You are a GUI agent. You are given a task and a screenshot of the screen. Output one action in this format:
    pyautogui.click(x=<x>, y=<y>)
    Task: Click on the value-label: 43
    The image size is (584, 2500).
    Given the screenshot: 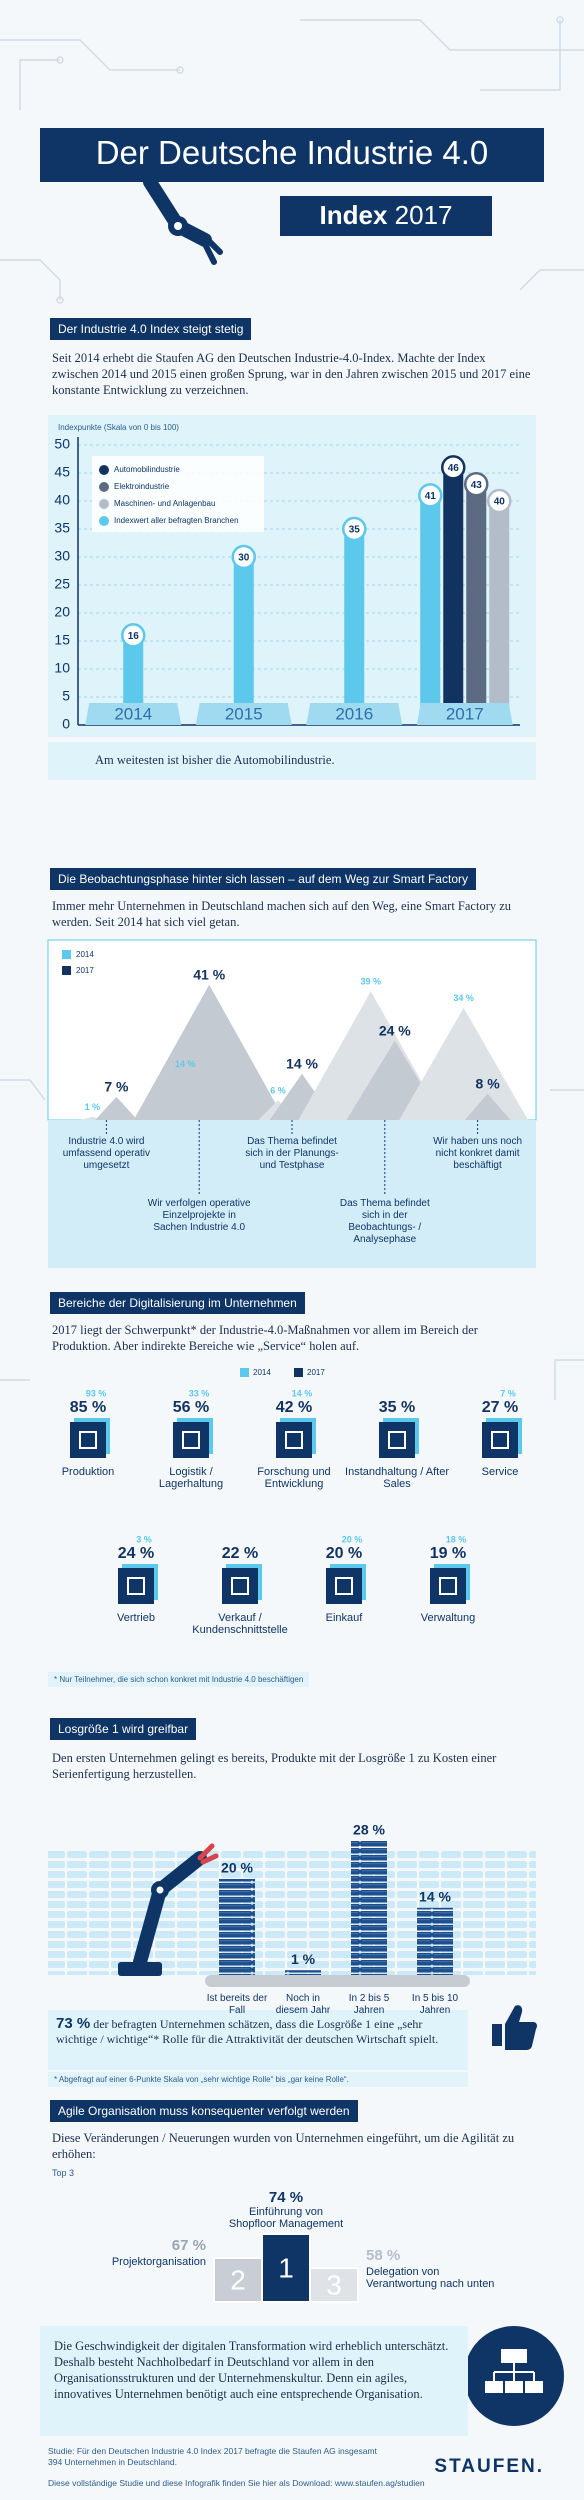 What is the action you would take?
    pyautogui.click(x=477, y=485)
    